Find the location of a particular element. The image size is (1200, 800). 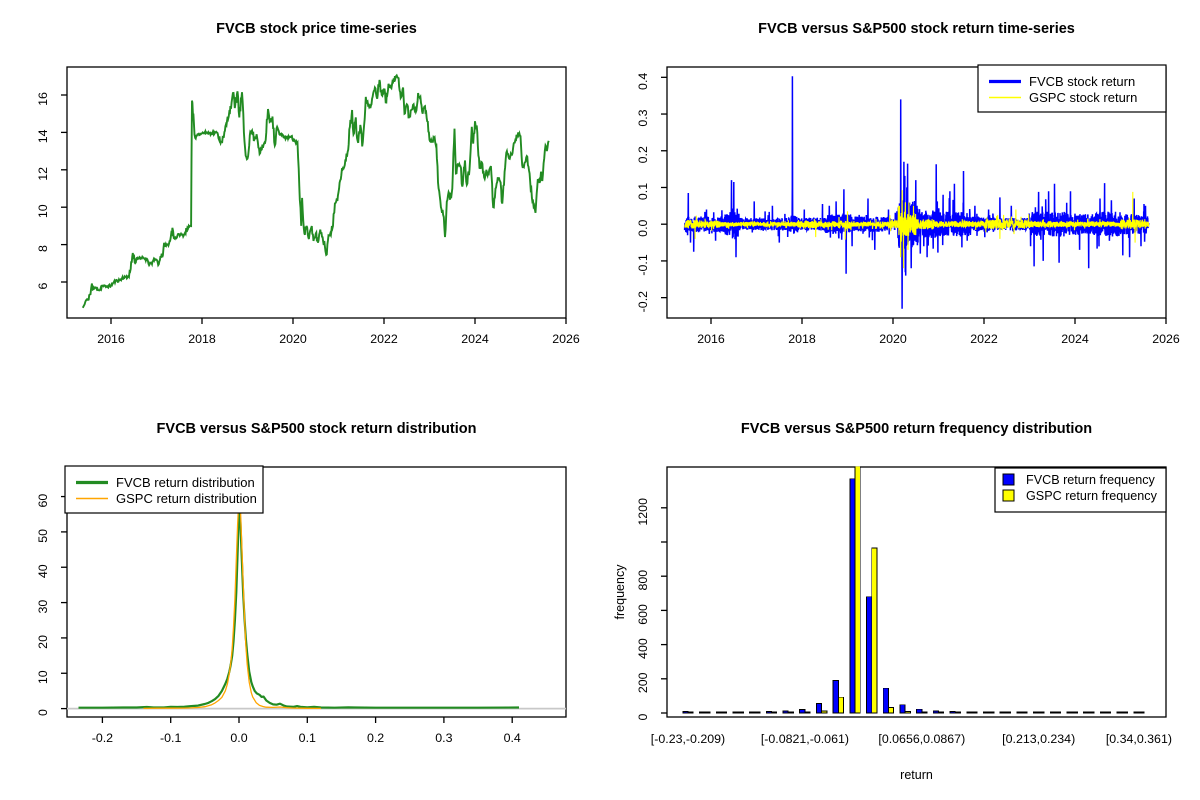

y-tick-label: 16 is located at coordinates (43, 99).